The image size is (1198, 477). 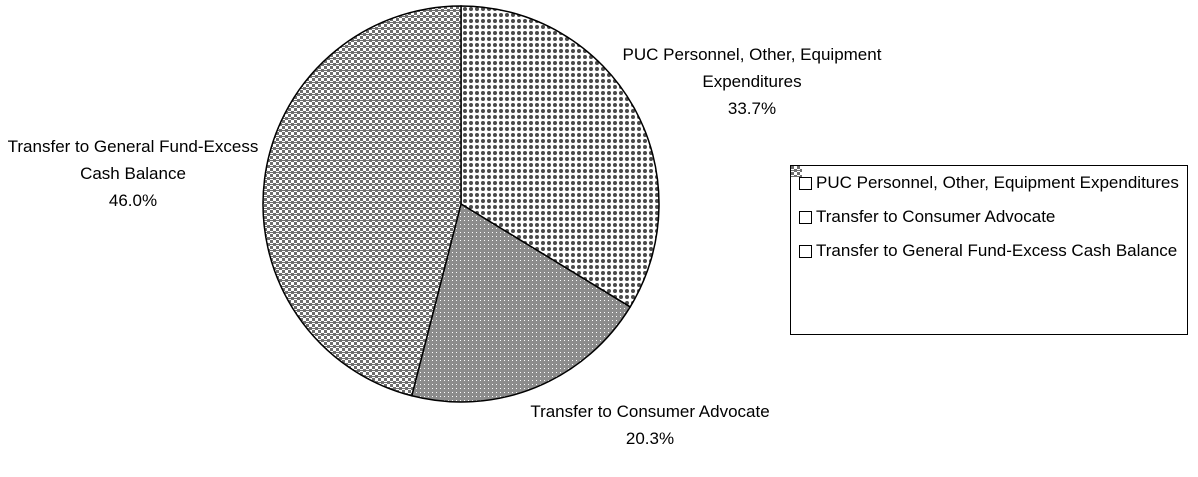 I want to click on data-label-value: 46.0%, so click(x=133, y=200).